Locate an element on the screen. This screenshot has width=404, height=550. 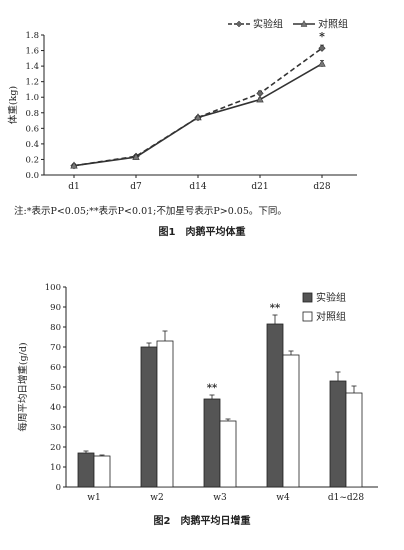
y-tick-label: 1.6 is located at coordinates (32, 52).